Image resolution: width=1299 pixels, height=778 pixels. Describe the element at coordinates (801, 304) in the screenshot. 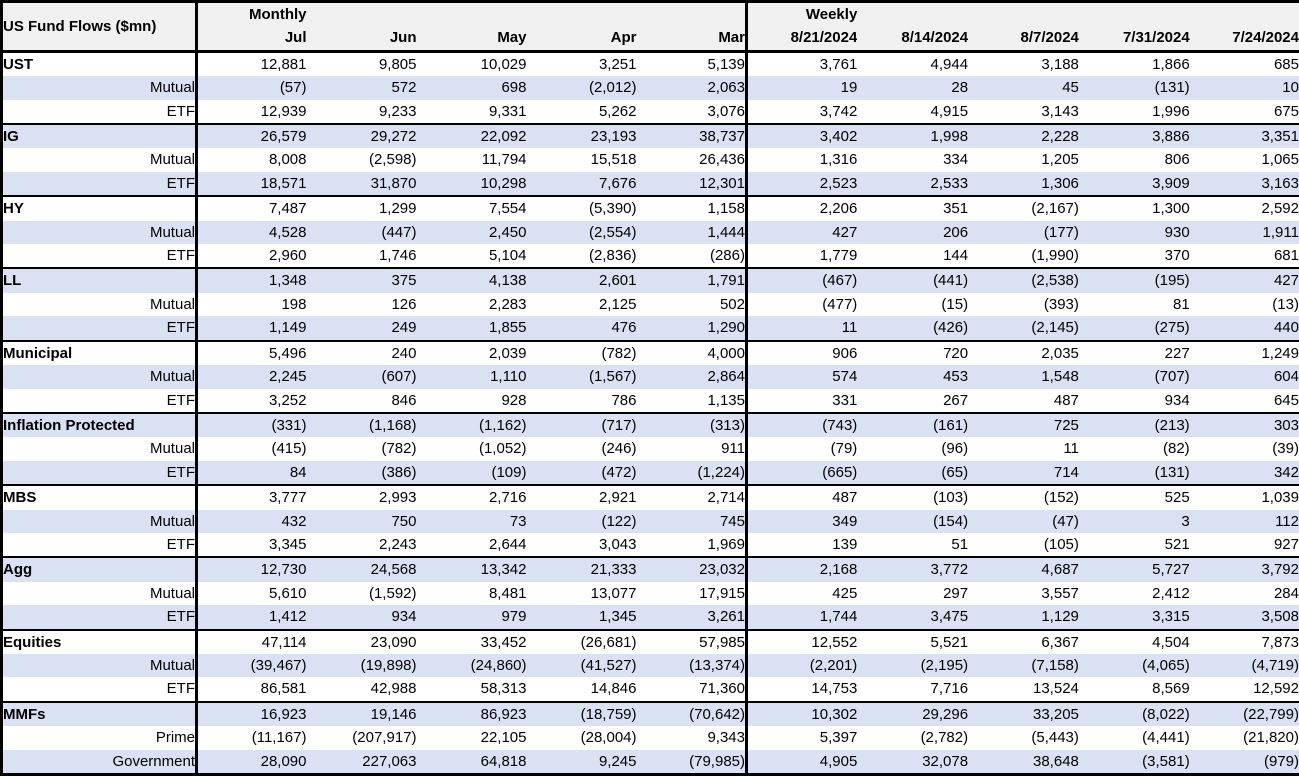

I see `value-cell: (477)` at that location.